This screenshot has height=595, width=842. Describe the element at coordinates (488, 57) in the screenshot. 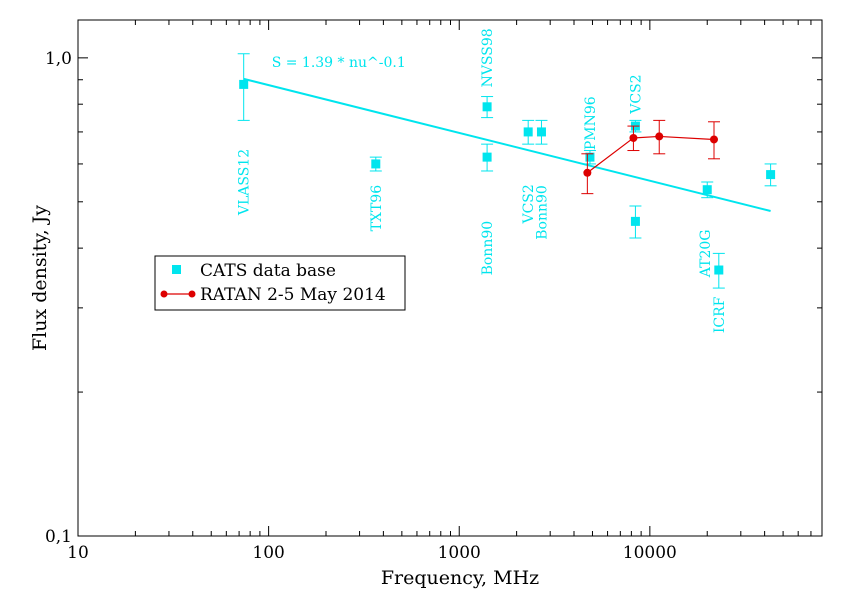

I see `source-label: NVSS98` at that location.